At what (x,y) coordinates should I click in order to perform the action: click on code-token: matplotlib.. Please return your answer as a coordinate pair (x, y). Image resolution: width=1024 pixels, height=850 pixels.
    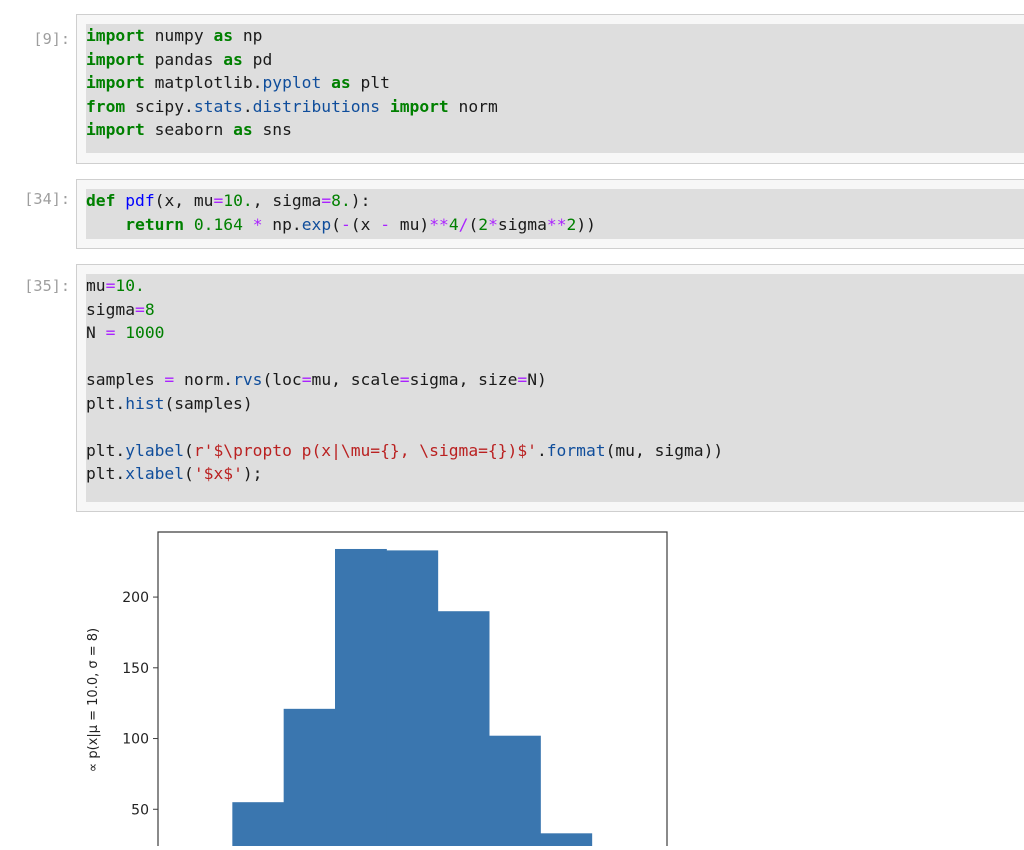
    Looking at the image, I should click on (203, 82).